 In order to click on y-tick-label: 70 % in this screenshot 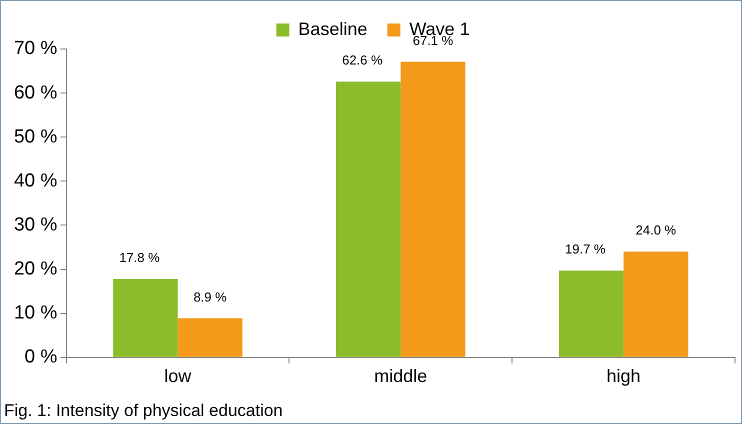, I will do `click(36, 49)`.